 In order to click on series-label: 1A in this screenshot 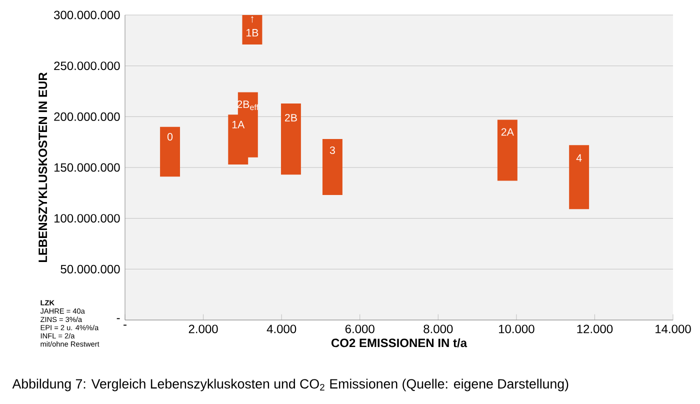, I will do `click(238, 124)`.